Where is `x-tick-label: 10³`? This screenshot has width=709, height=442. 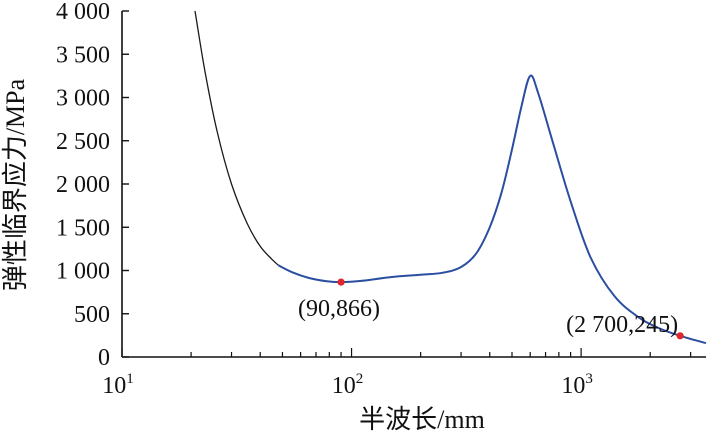
x-tick-label: 10³ is located at coordinates (577, 385).